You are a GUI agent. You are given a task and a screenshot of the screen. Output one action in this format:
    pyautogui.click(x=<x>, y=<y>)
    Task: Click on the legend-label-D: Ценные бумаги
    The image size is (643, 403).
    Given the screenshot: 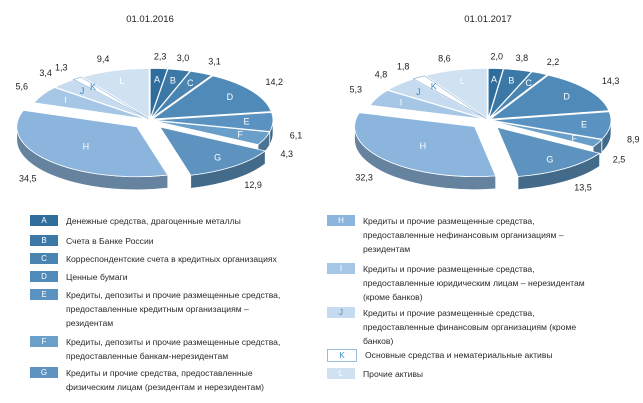 What is the action you would take?
    pyautogui.click(x=97, y=277)
    